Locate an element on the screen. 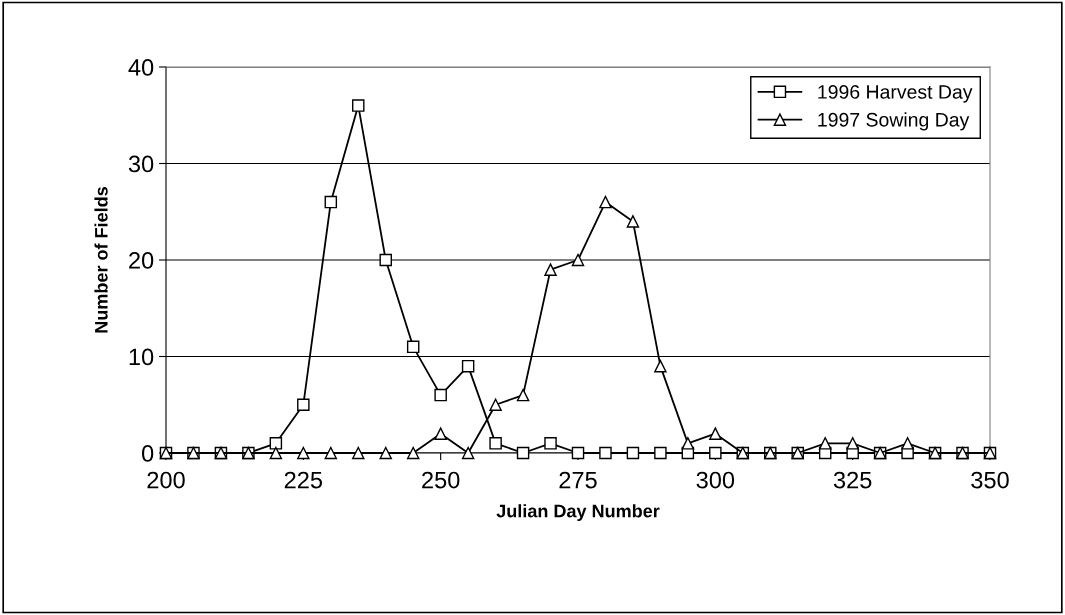  x-tick-label: 300 is located at coordinates (715, 480).